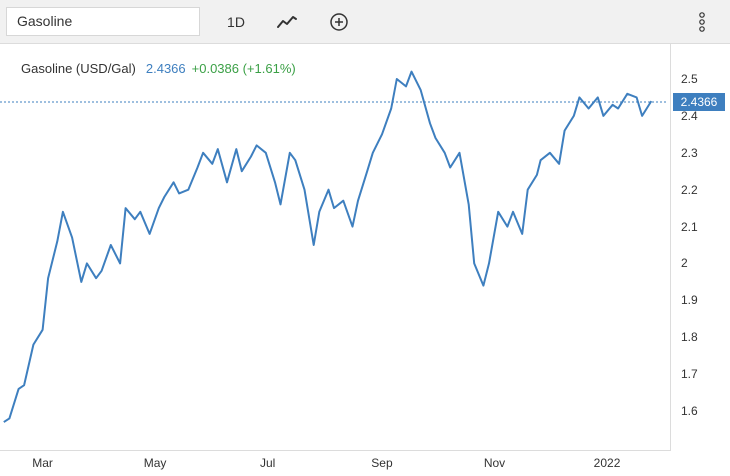 The width and height of the screenshot is (730, 476). I want to click on x-tick-label: 2022, so click(607, 463).